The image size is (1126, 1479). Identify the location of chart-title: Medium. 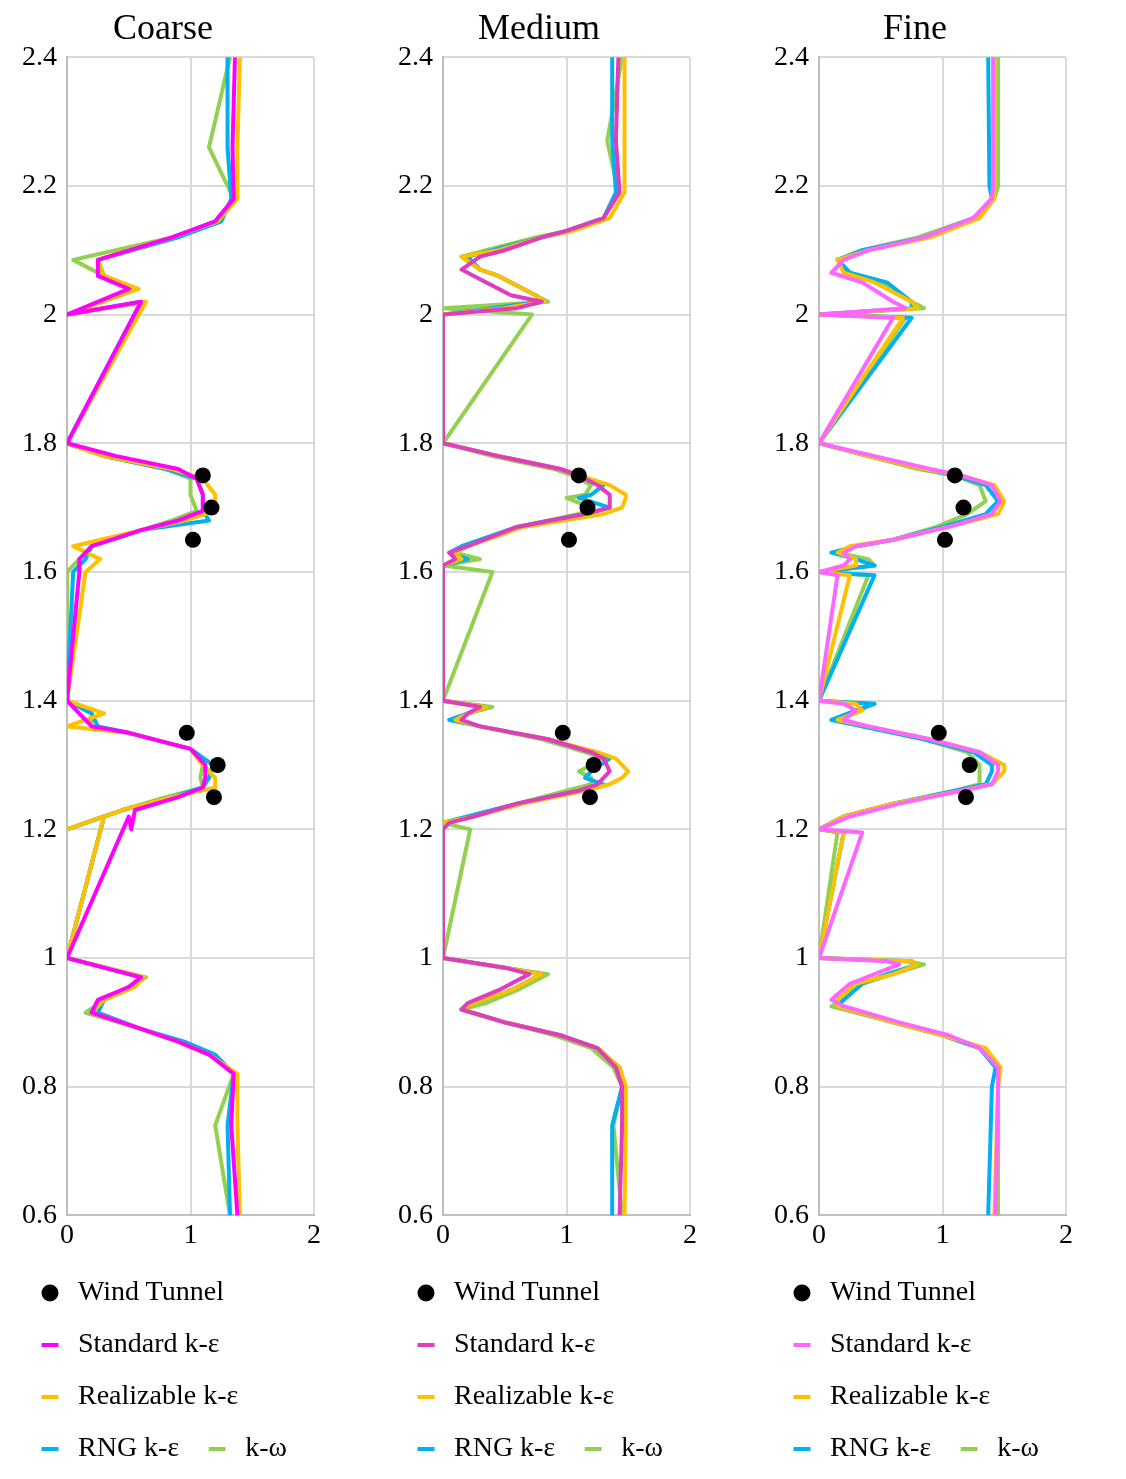
(539, 27).